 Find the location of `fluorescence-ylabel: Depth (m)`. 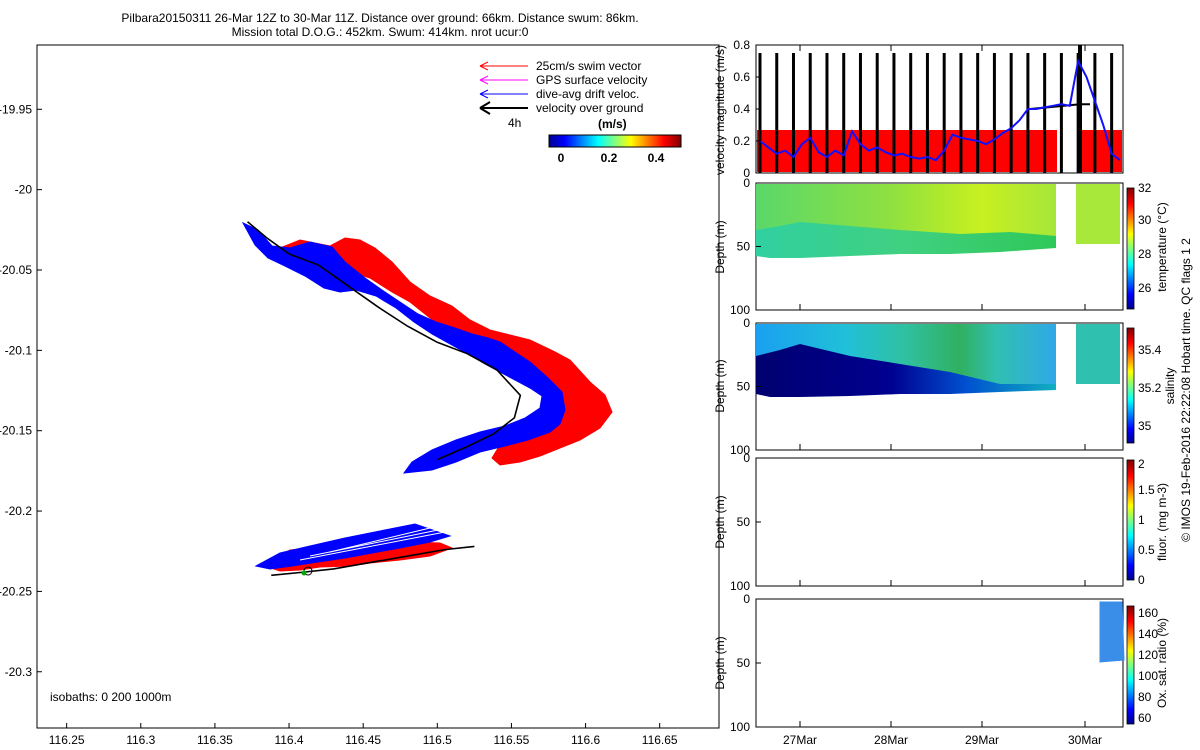

fluorescence-ylabel: Depth (m) is located at coordinates (720, 521).